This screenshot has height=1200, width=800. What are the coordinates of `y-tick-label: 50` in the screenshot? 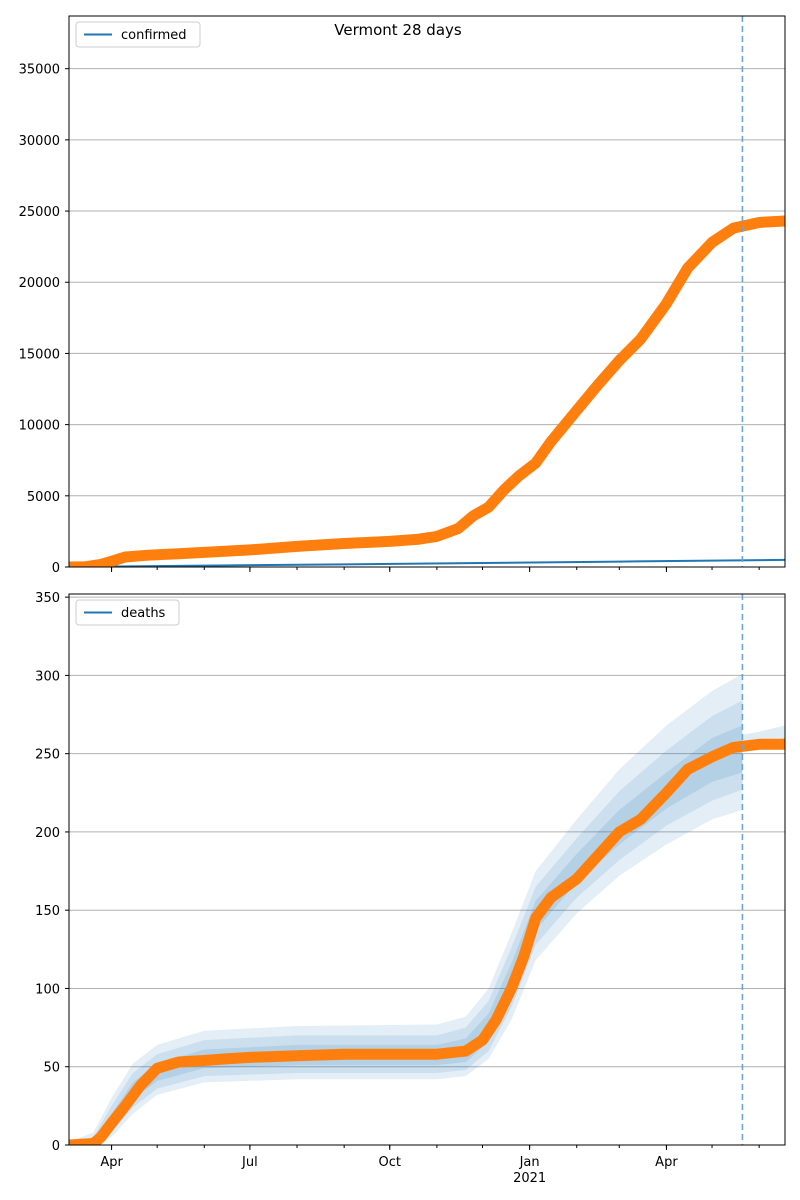 It's located at (51, 1068).